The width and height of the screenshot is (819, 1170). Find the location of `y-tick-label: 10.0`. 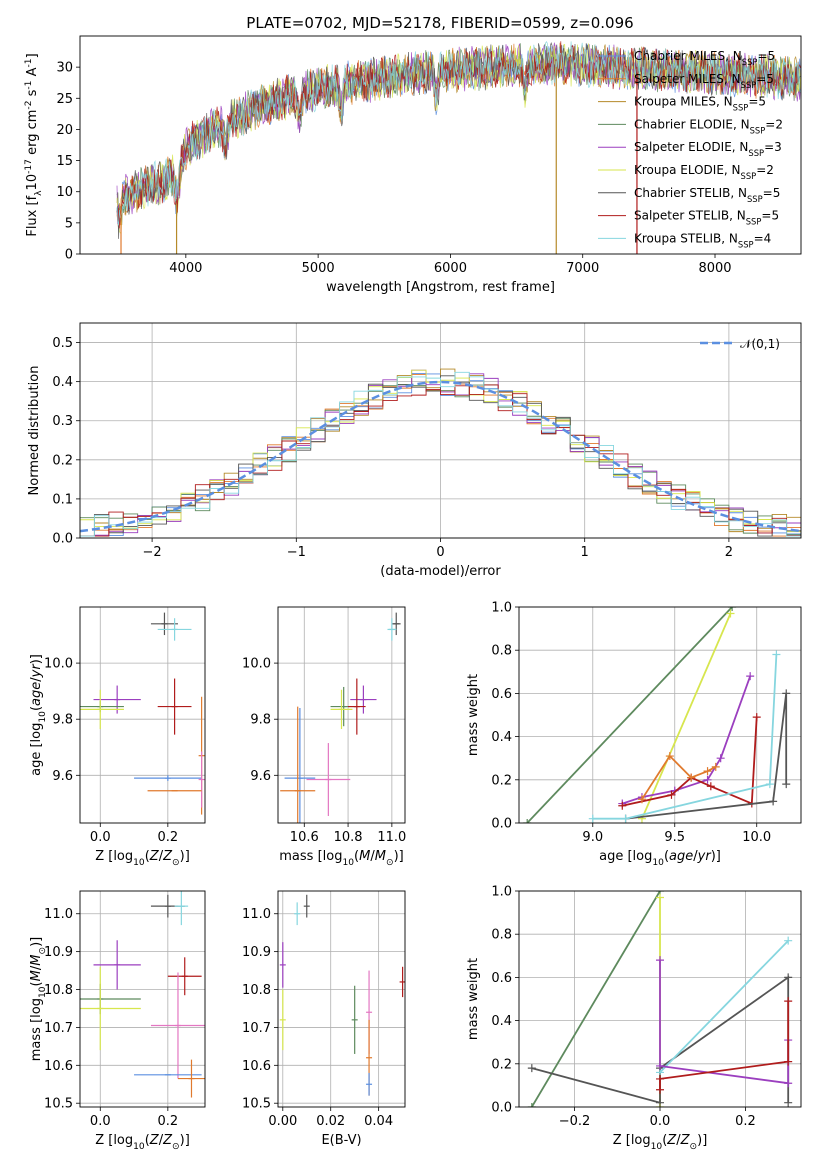

y-tick-label: 10.0 is located at coordinates (256, 664).